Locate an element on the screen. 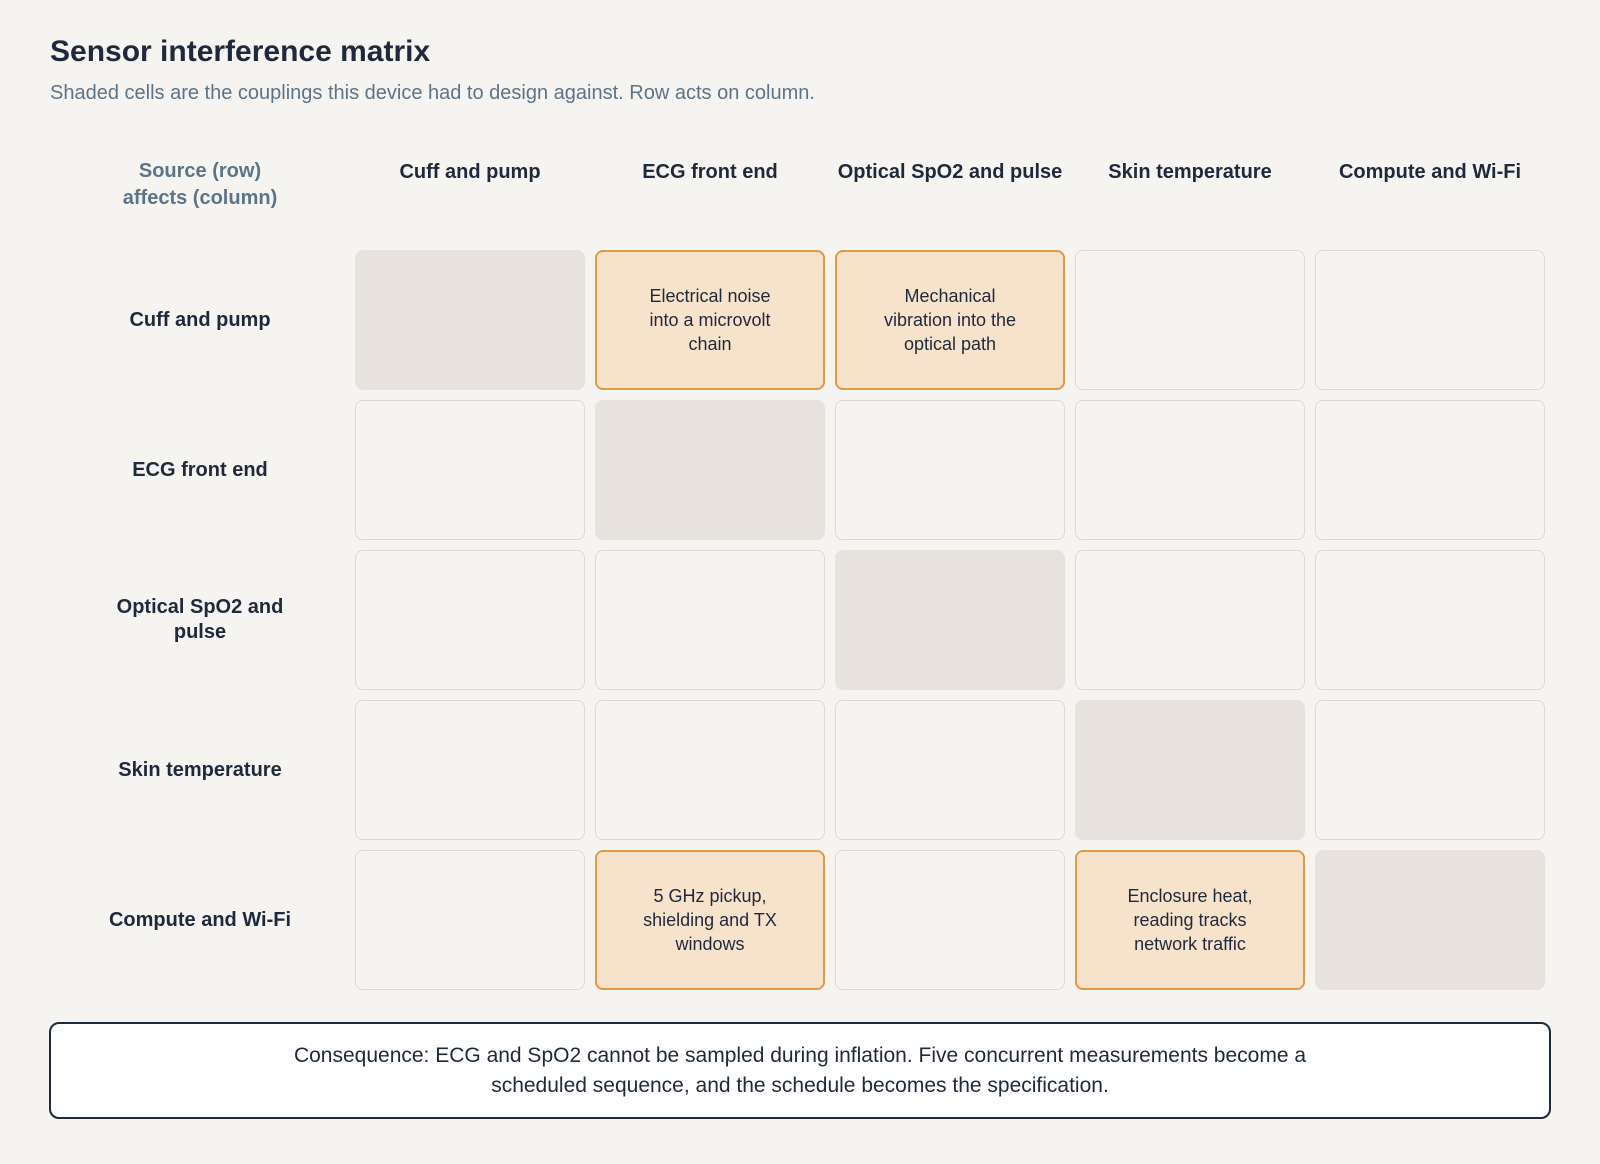  page-title: Sensor interference matrix is located at coordinates (240, 51).